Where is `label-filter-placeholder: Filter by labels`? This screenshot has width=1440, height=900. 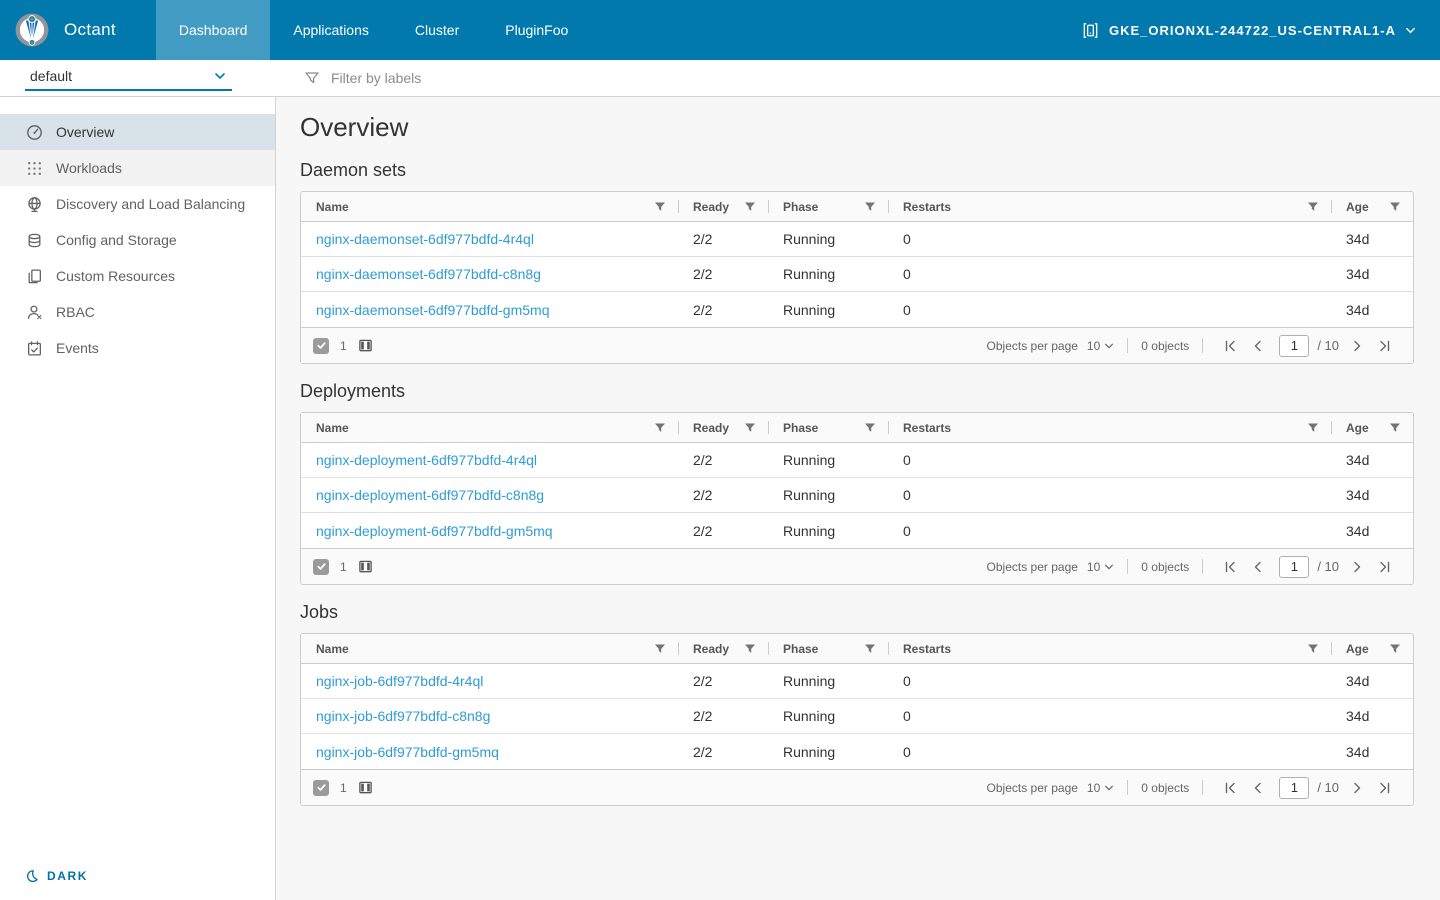
label-filter-placeholder: Filter by labels is located at coordinates (376, 78).